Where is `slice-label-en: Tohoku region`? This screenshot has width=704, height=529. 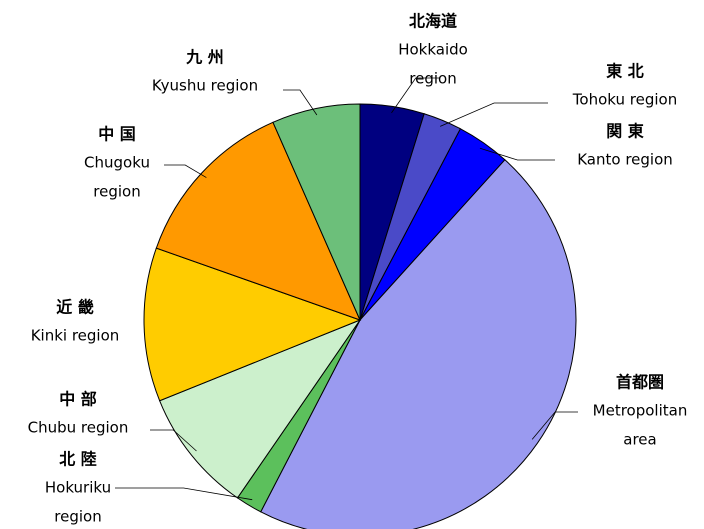 slice-label-en: Tohoku region is located at coordinates (624, 100).